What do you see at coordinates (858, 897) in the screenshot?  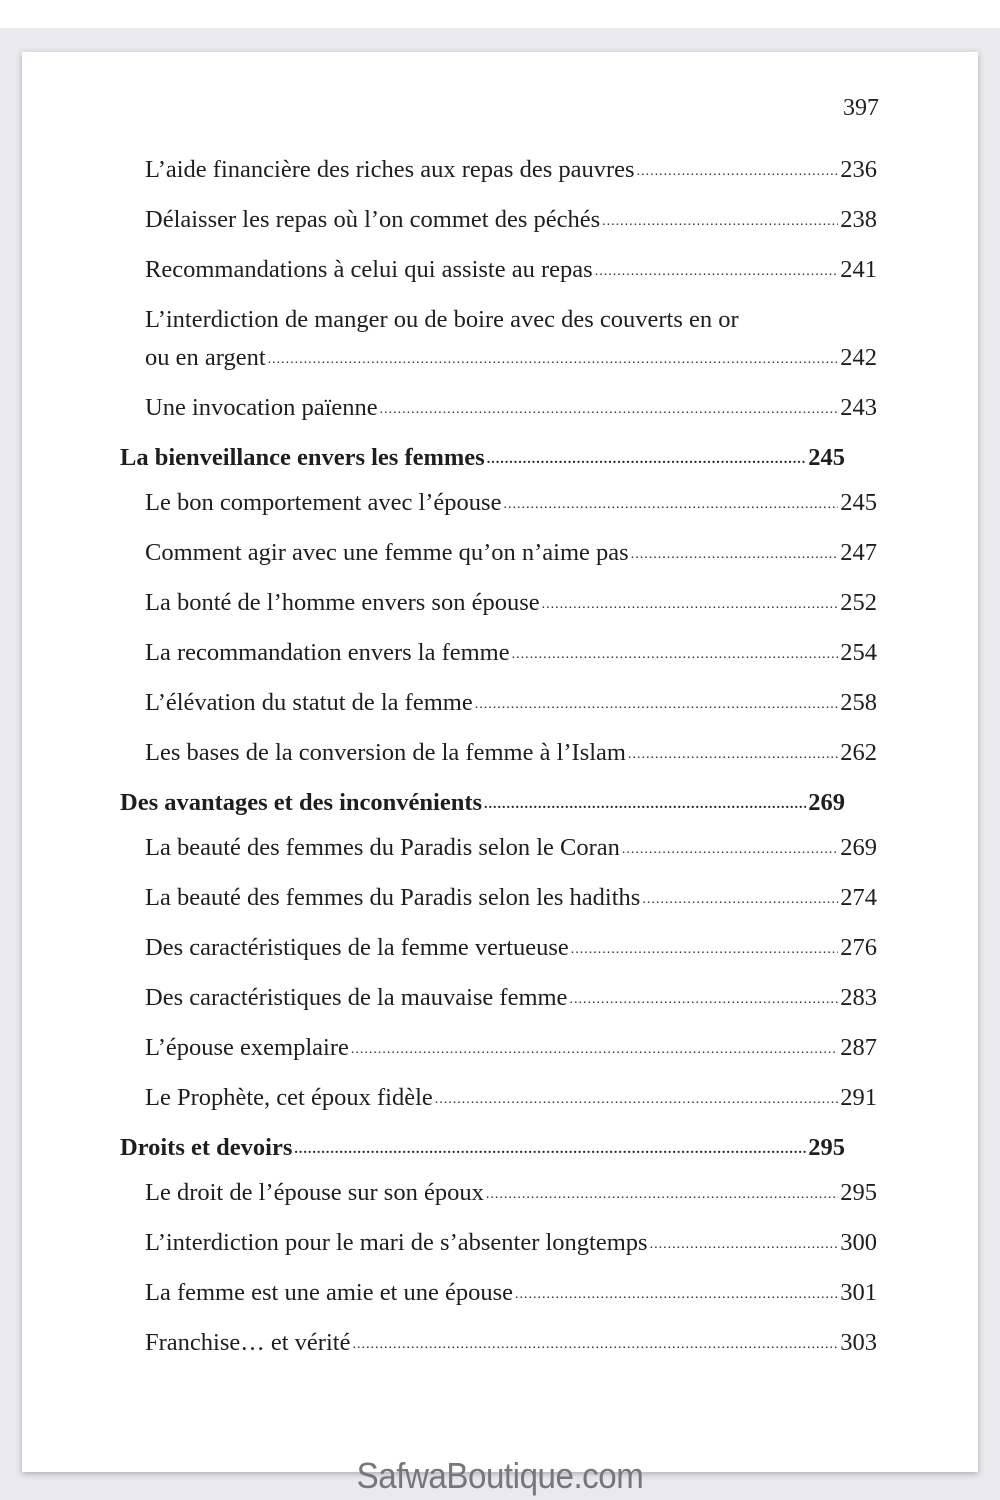 I see `entry-page-number: 274` at bounding box center [858, 897].